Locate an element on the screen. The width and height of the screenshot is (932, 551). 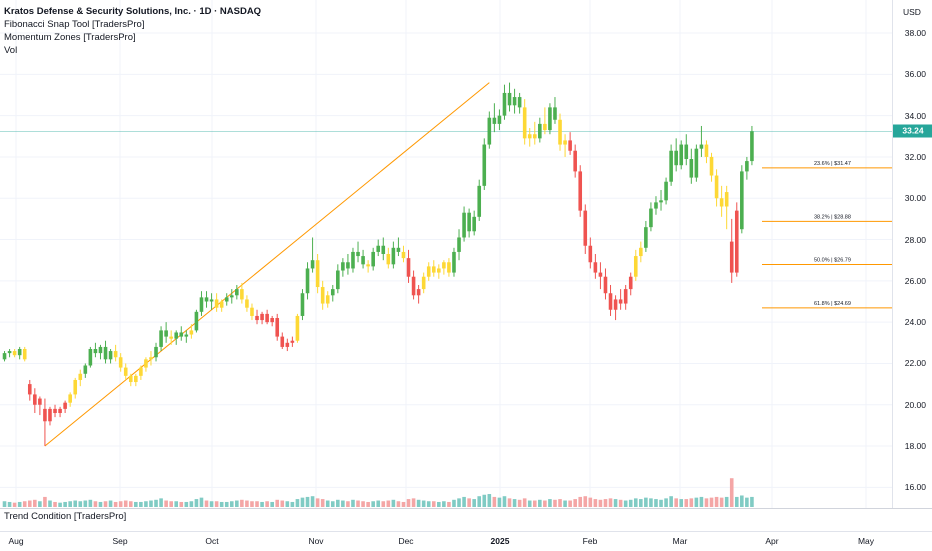
time-axis: Aug Sep Oct Nov Dec 2025 Feb Mar Apr May is located at coordinates (466, 541).